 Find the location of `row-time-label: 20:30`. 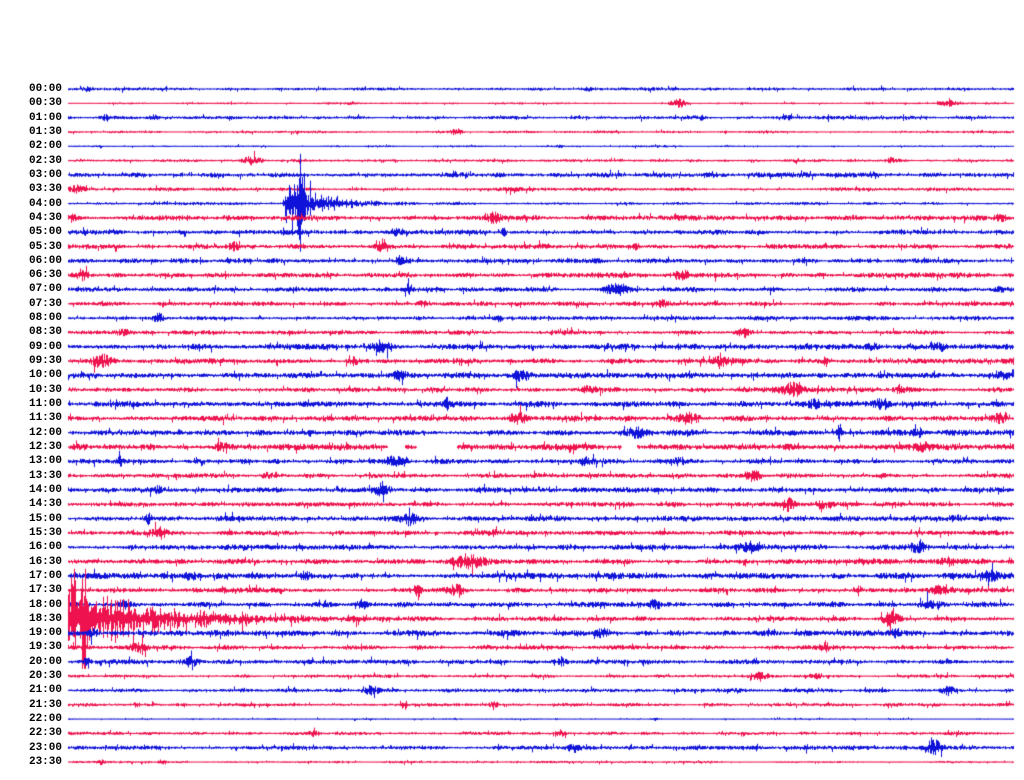

row-time-label: 20:30 is located at coordinates (45, 676).